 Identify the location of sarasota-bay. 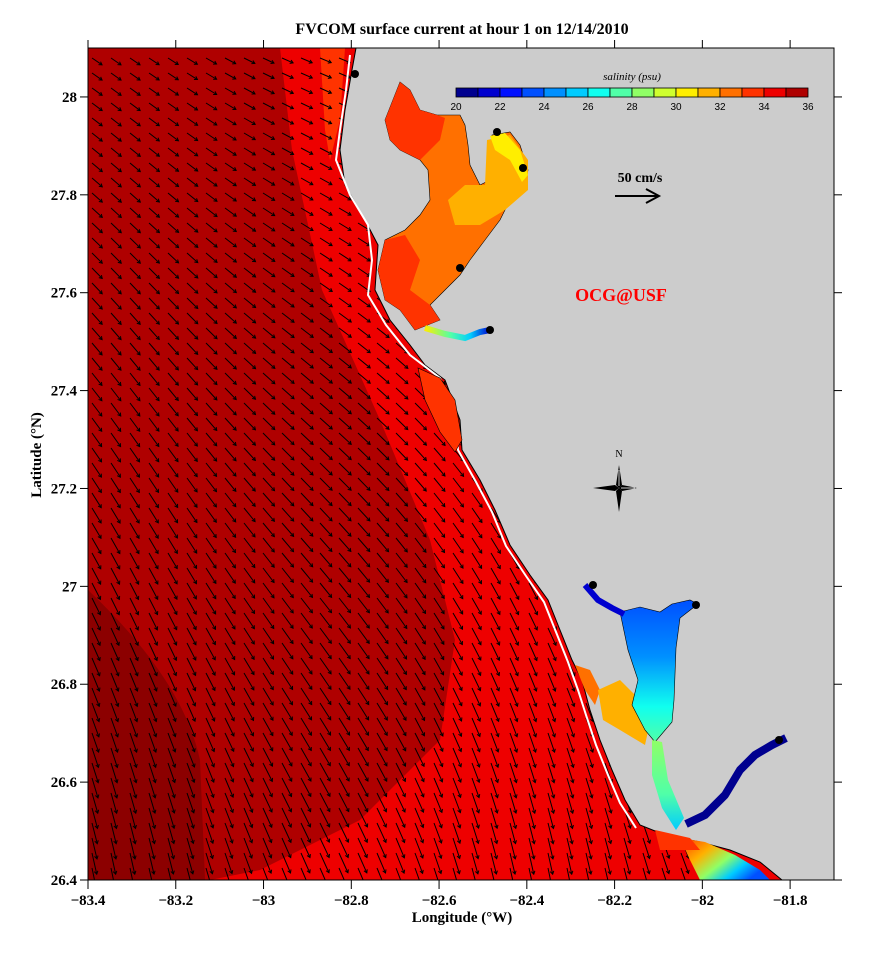
(440, 410).